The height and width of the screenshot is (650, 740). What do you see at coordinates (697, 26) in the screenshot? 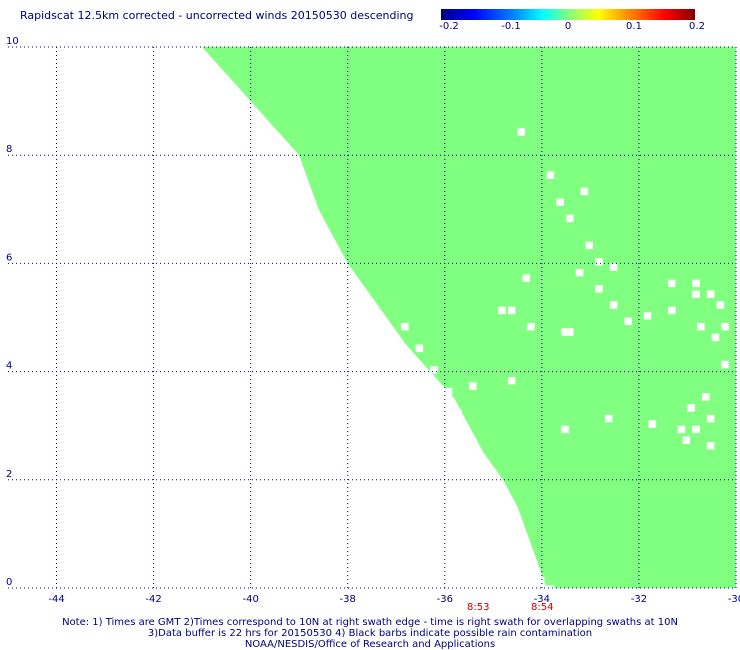
I see `colorbar-tick: 0.2` at bounding box center [697, 26].